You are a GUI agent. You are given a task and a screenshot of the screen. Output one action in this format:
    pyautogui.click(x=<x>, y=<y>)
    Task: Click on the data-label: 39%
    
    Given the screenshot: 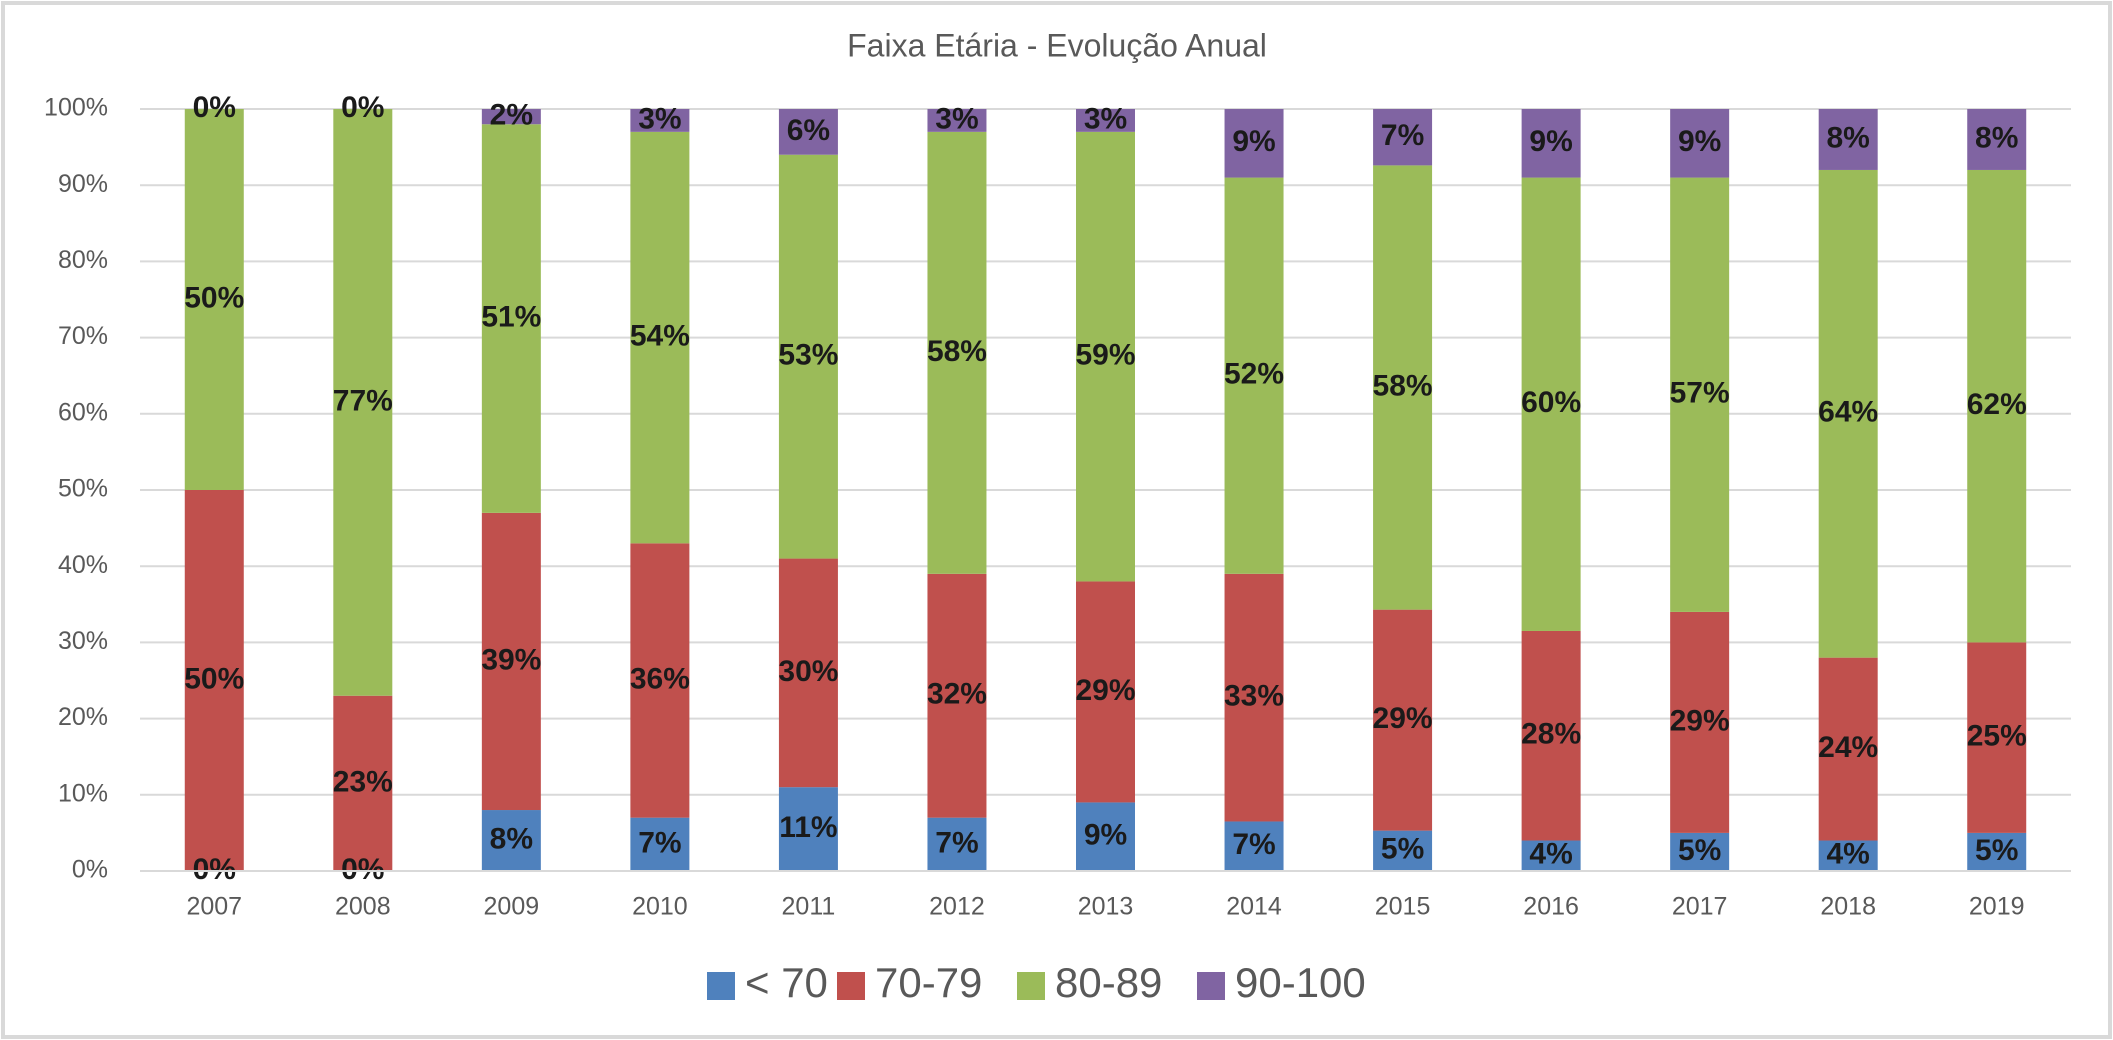 What is the action you would take?
    pyautogui.click(x=511, y=659)
    